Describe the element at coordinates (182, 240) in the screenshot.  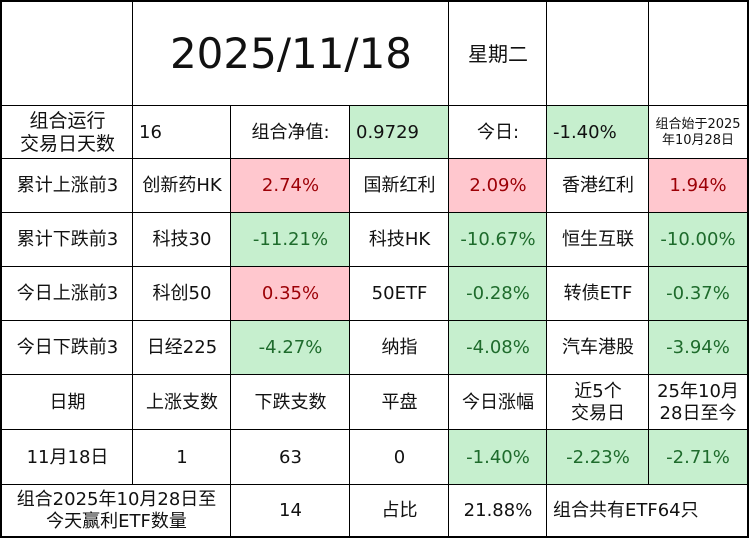
I see `ranking-fund-name: 科技30` at that location.